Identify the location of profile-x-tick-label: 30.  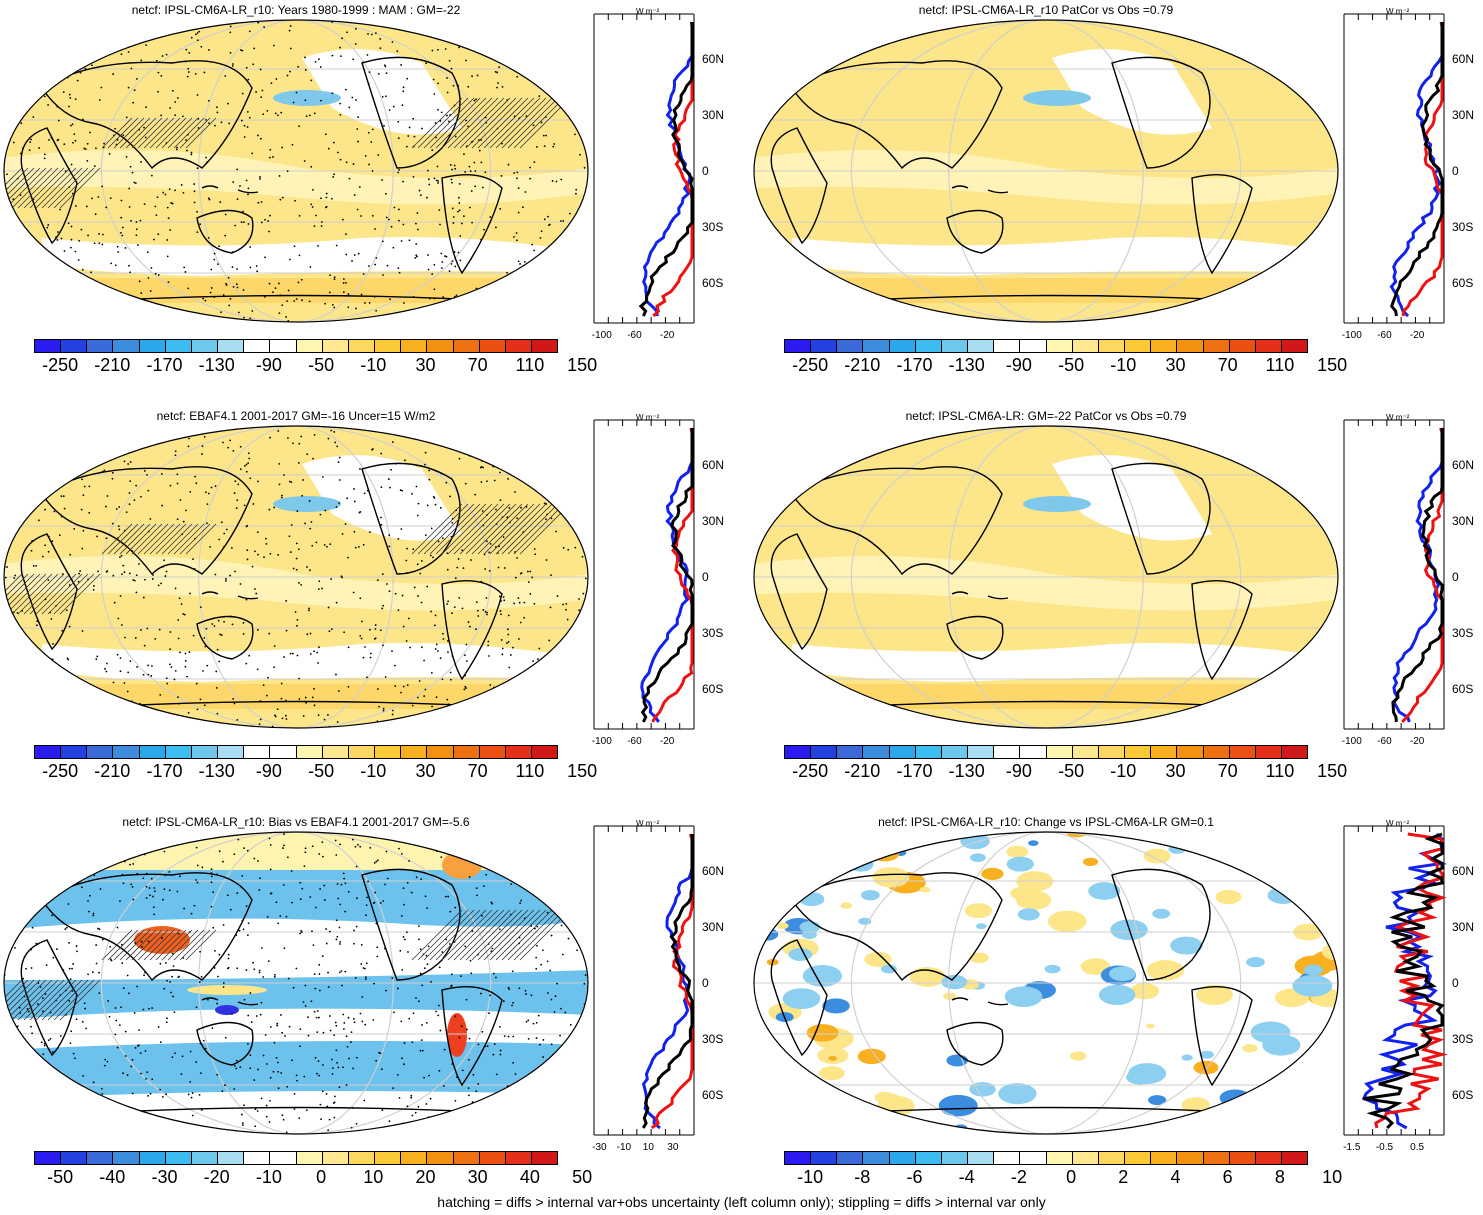
(673, 1147).